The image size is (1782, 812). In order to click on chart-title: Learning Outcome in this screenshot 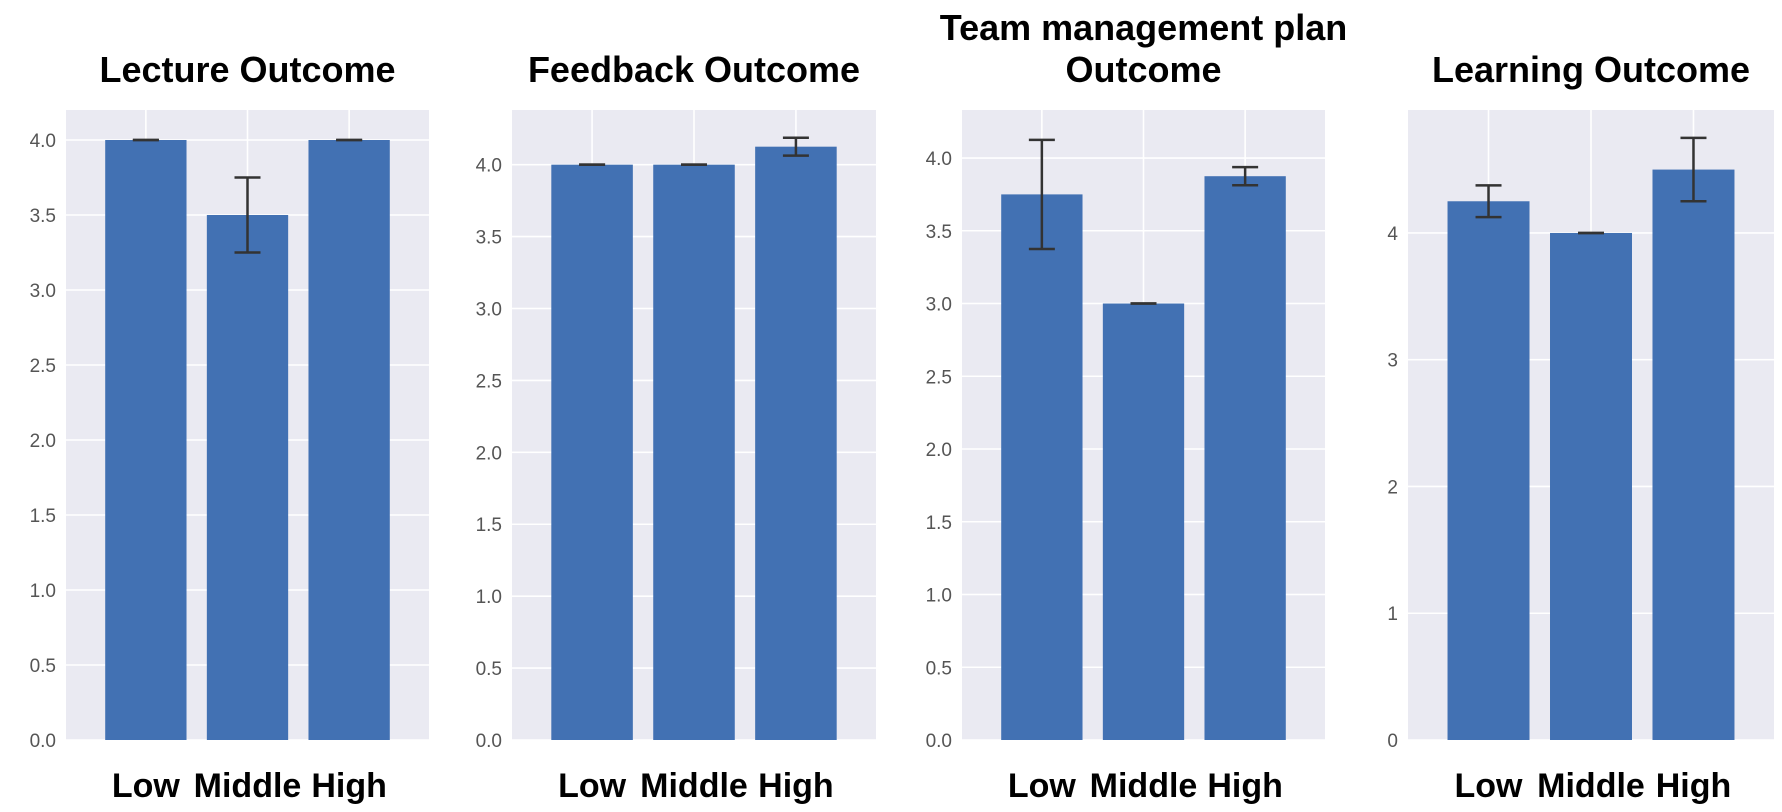, I will do `click(1591, 69)`.